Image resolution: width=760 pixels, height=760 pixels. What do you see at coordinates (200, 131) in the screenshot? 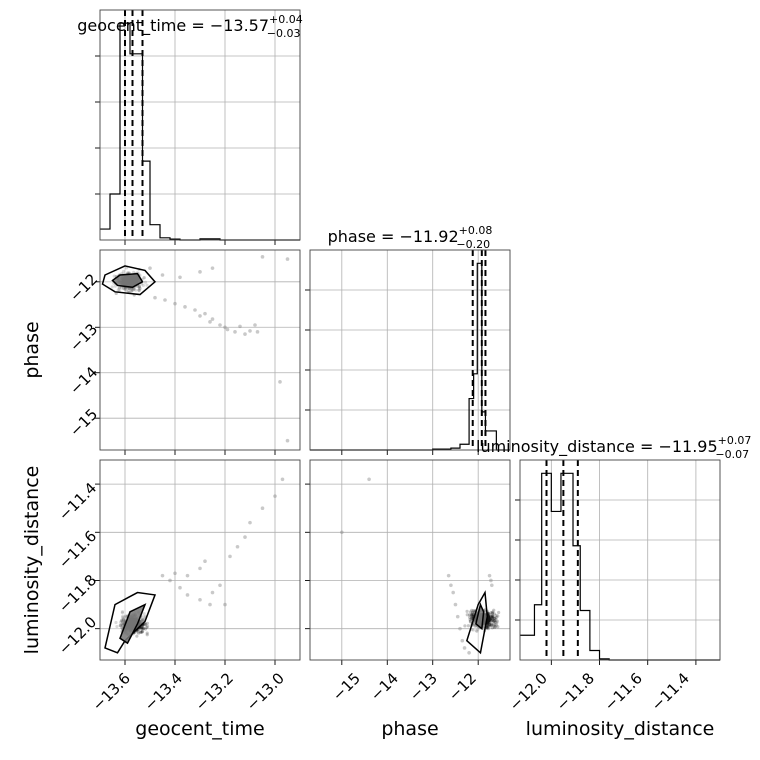
I see `hist-geocent_time-outline` at bounding box center [200, 131].